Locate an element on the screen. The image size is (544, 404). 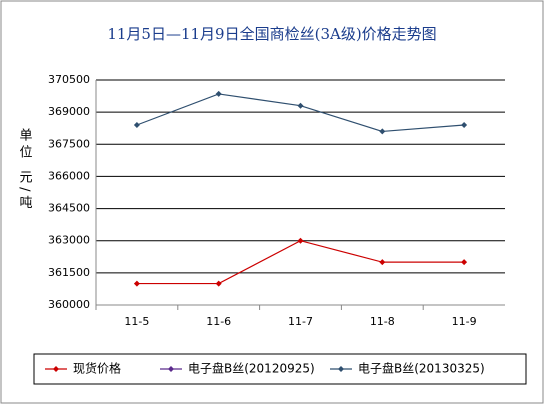
legend-box is located at coordinates (280, 369).